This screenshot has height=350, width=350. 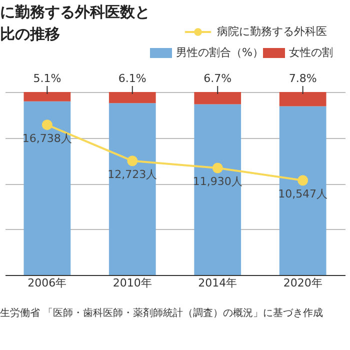 I want to click on legend-label: 男性の割合（%）, so click(x=220, y=52).